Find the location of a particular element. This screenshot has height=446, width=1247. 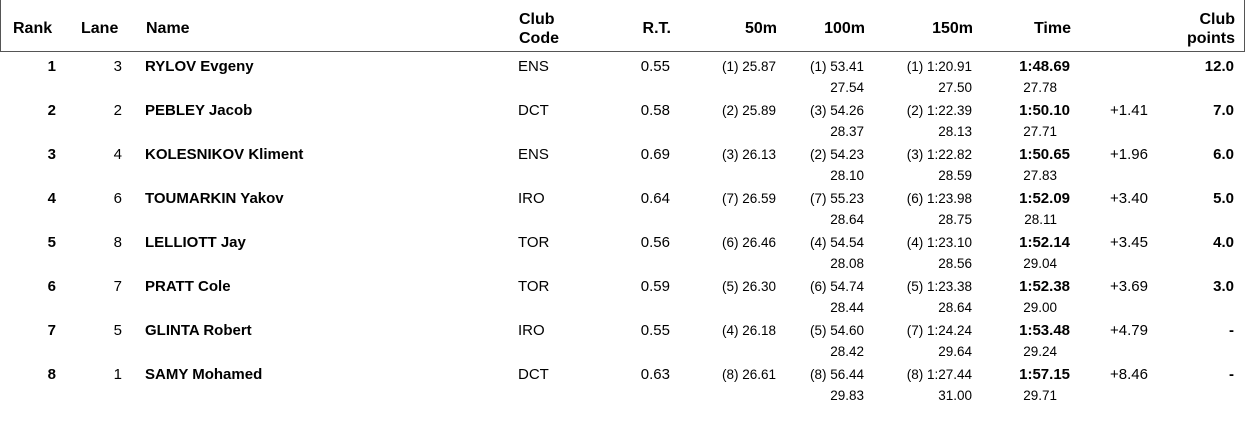

reaction-time-cell: 0.56 is located at coordinates (655, 242).